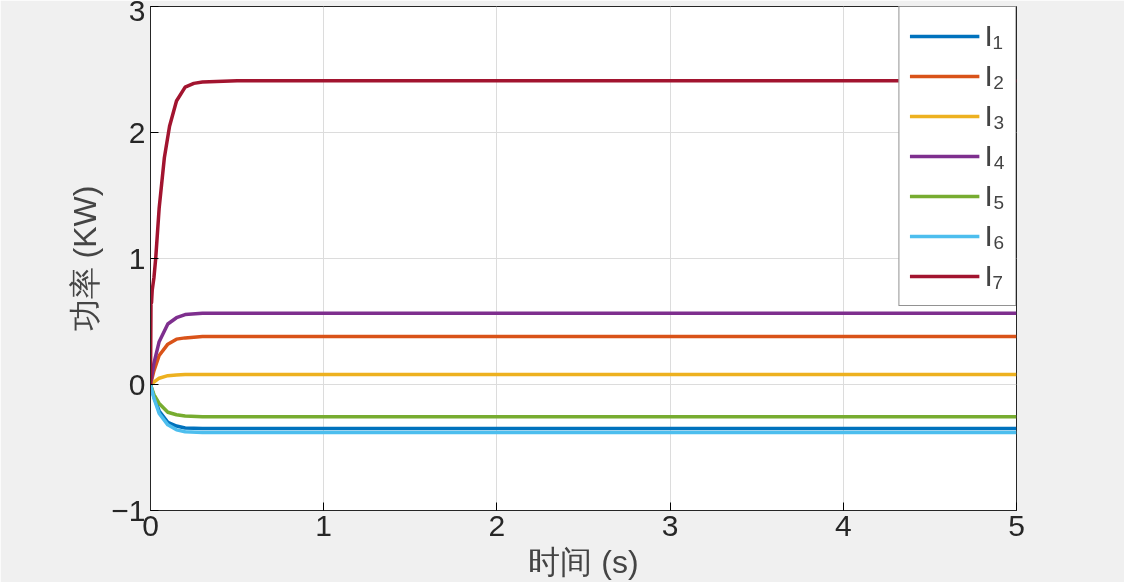 This screenshot has width=1124, height=582. I want to click on x-tick-label: 4, so click(843, 525).